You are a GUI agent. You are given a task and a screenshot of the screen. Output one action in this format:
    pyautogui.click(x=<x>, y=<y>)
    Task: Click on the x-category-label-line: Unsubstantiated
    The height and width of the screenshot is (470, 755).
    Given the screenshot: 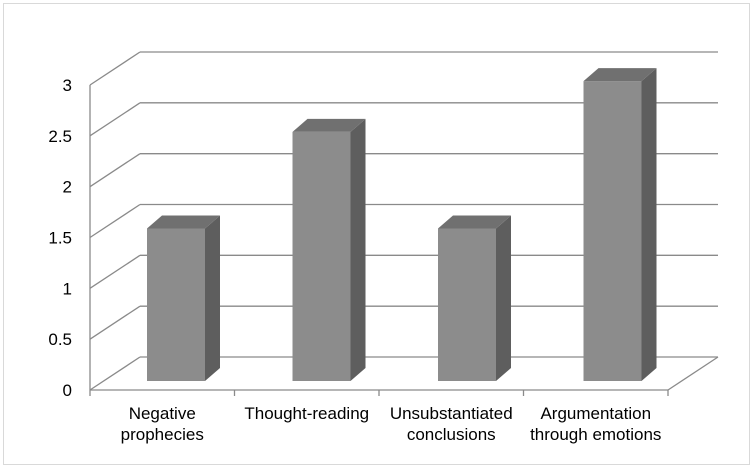 What is the action you would take?
    pyautogui.click(x=451, y=413)
    